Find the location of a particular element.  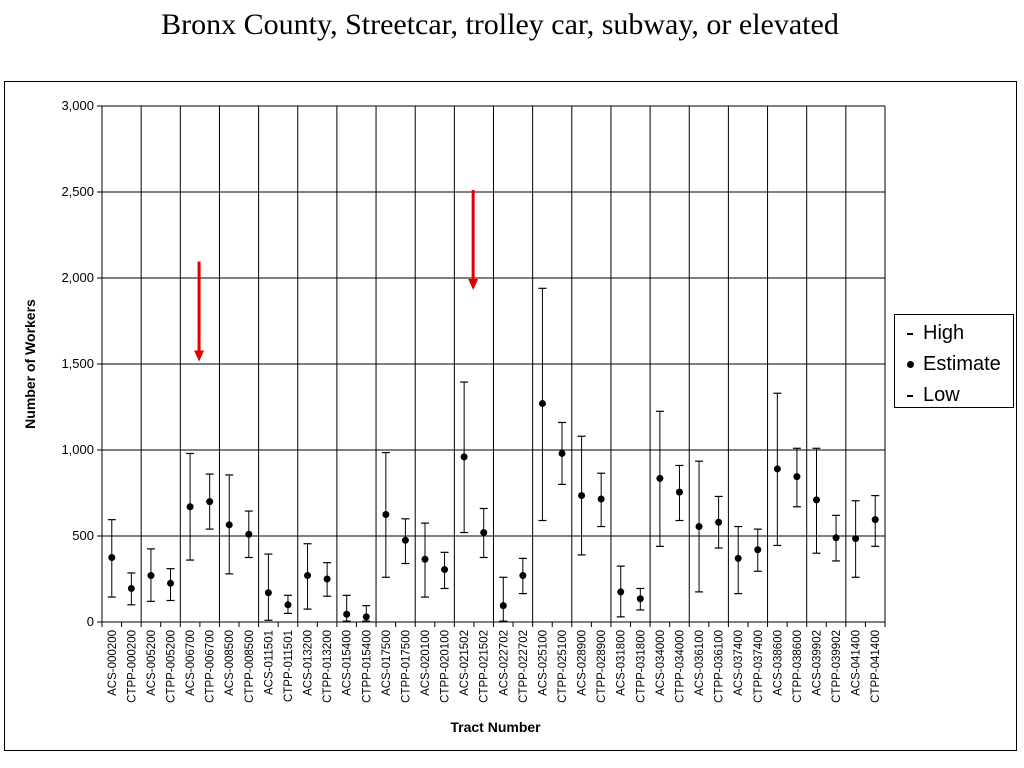

x-tick-label: CTPP-000200 is located at coordinates (132, 666).